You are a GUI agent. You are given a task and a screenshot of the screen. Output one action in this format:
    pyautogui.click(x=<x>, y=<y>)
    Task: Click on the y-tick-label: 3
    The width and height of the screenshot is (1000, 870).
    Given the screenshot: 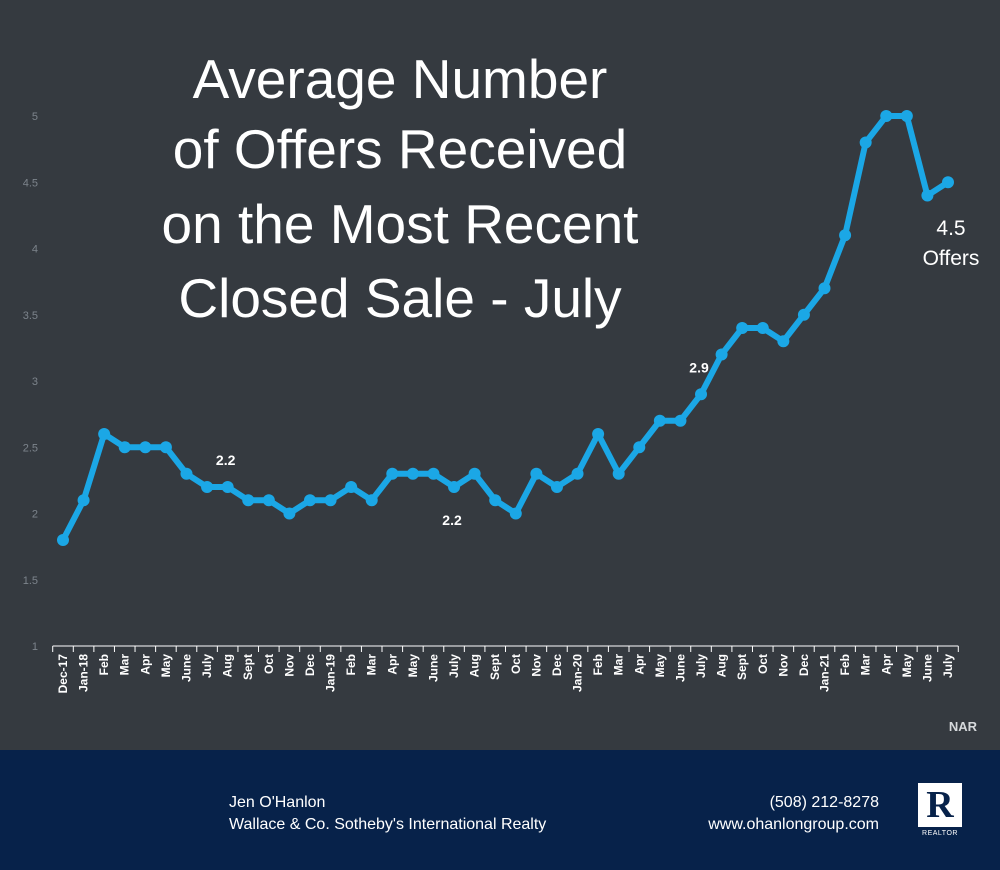 What is the action you would take?
    pyautogui.click(x=35, y=382)
    